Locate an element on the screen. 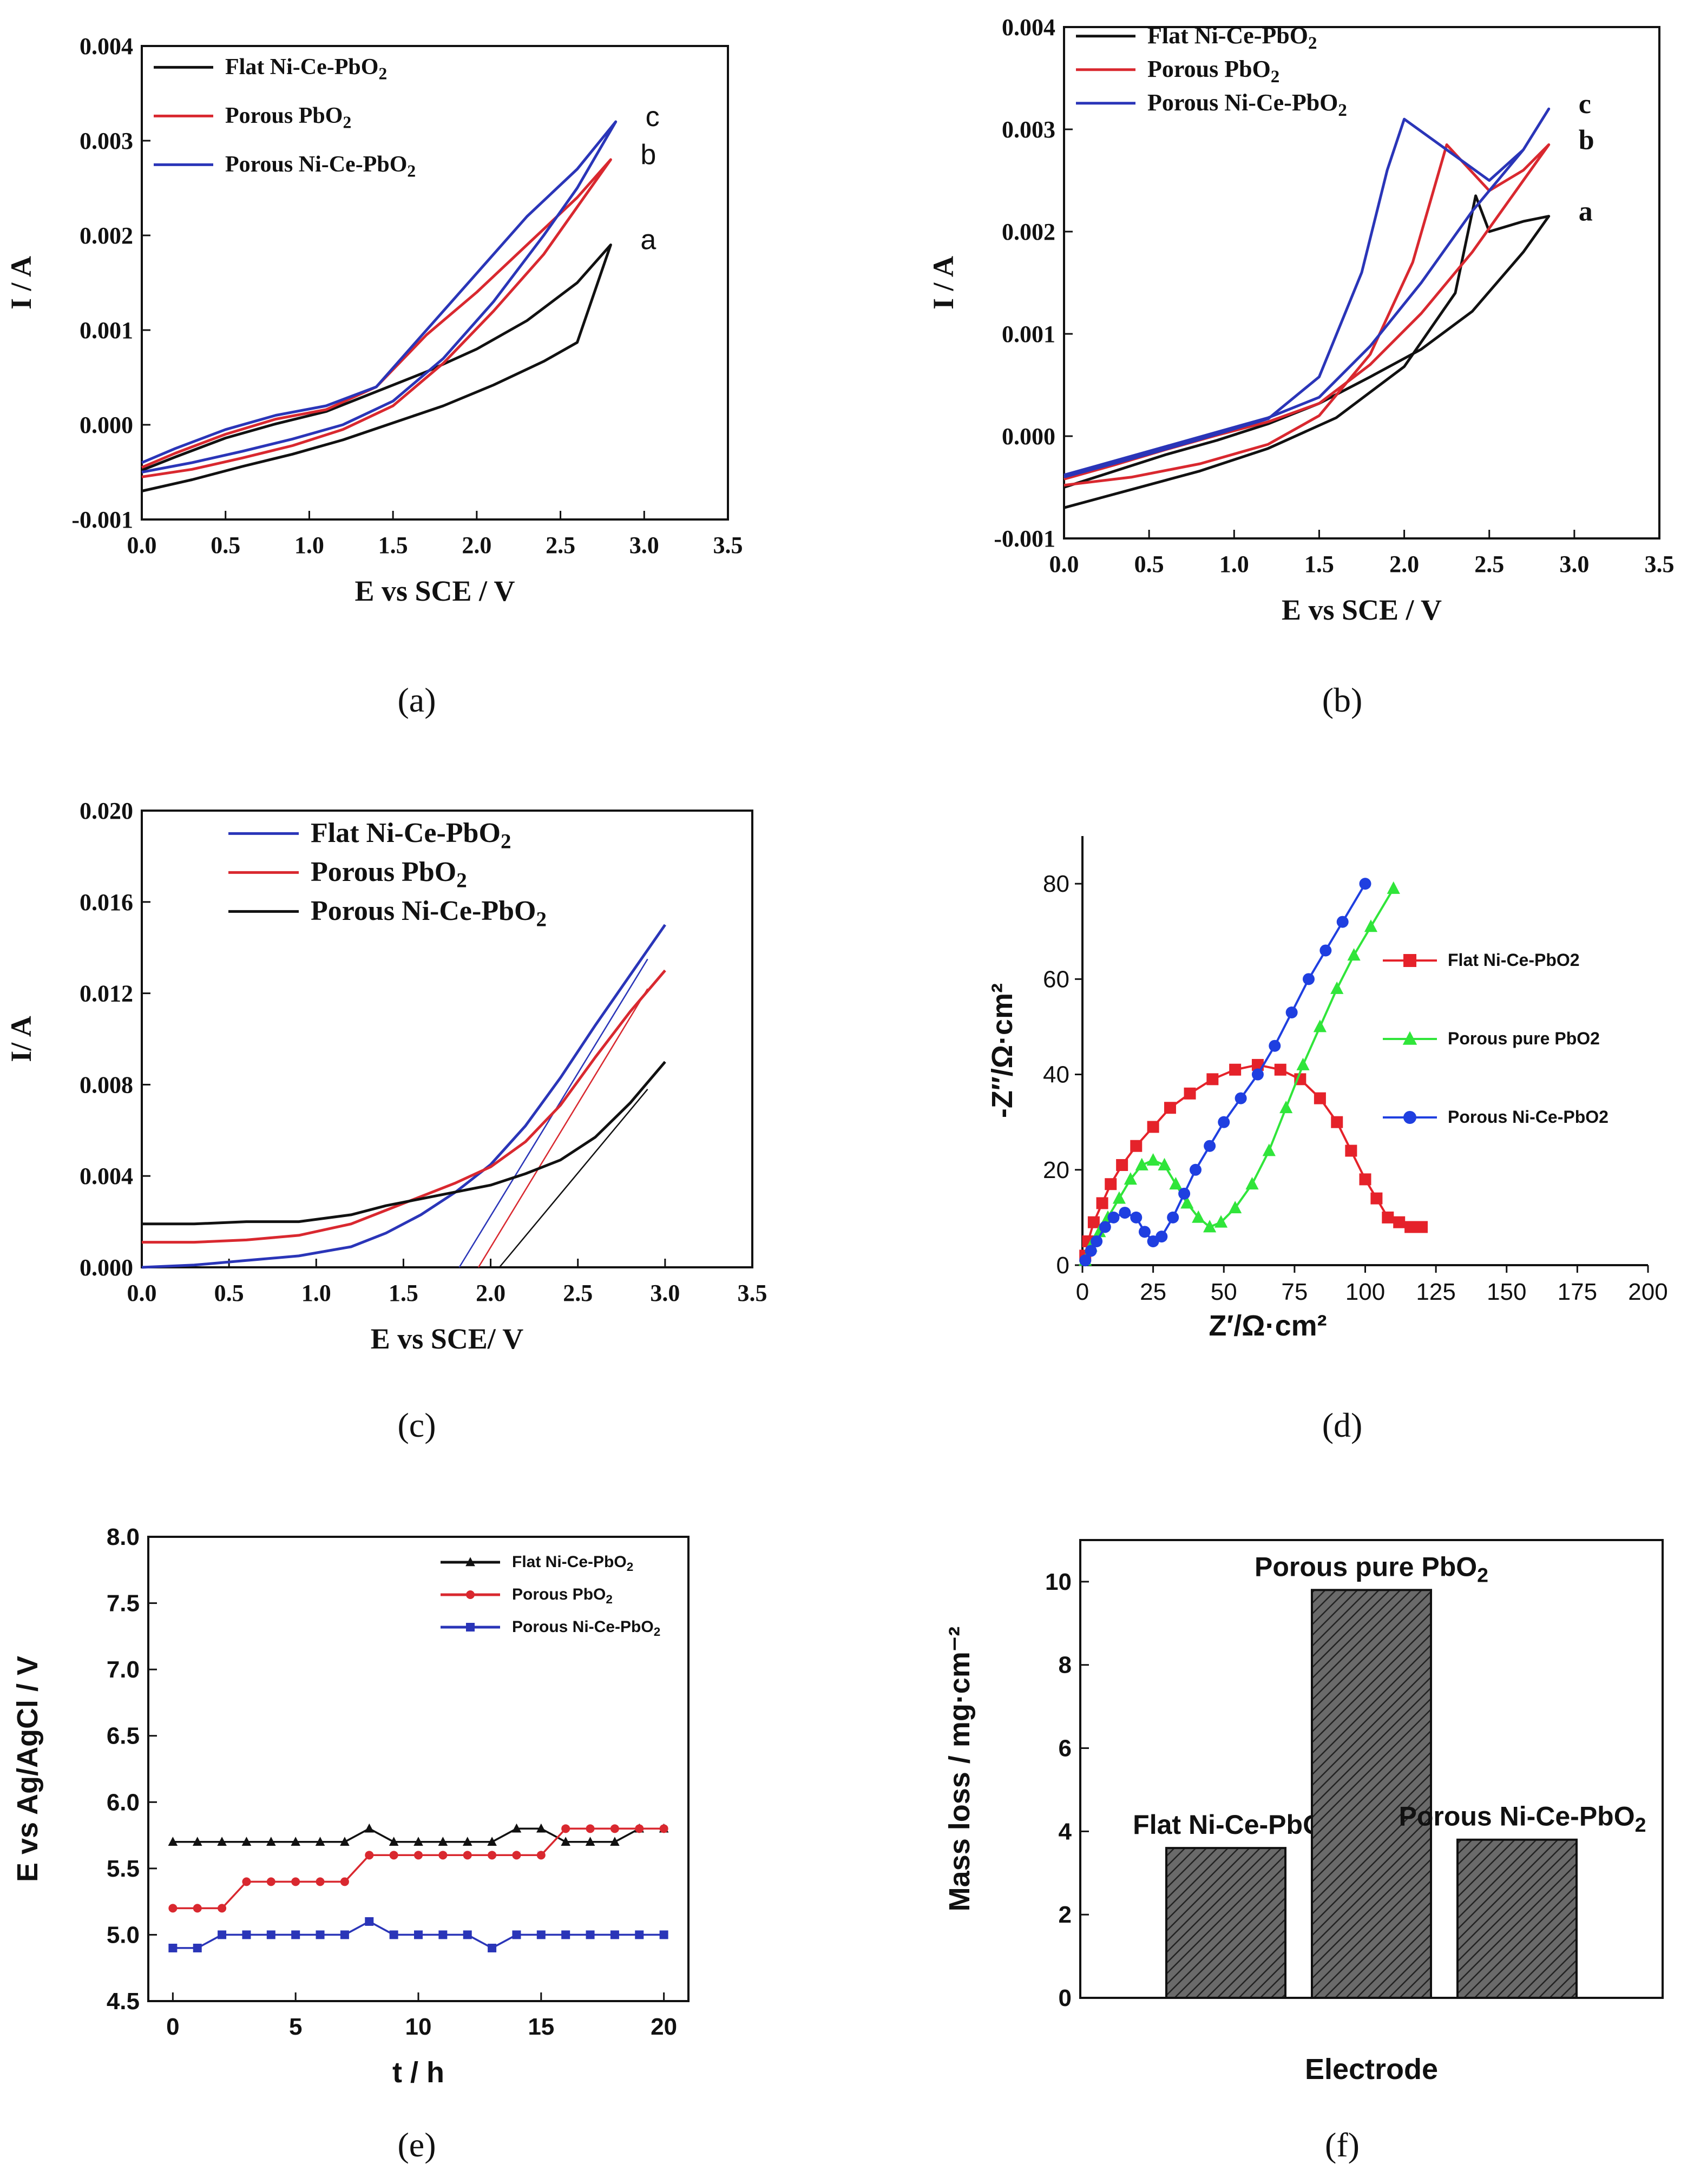 This screenshot has width=1707, height=2184. panel-c-x-tick-label: 2.0 is located at coordinates (490, 1293).